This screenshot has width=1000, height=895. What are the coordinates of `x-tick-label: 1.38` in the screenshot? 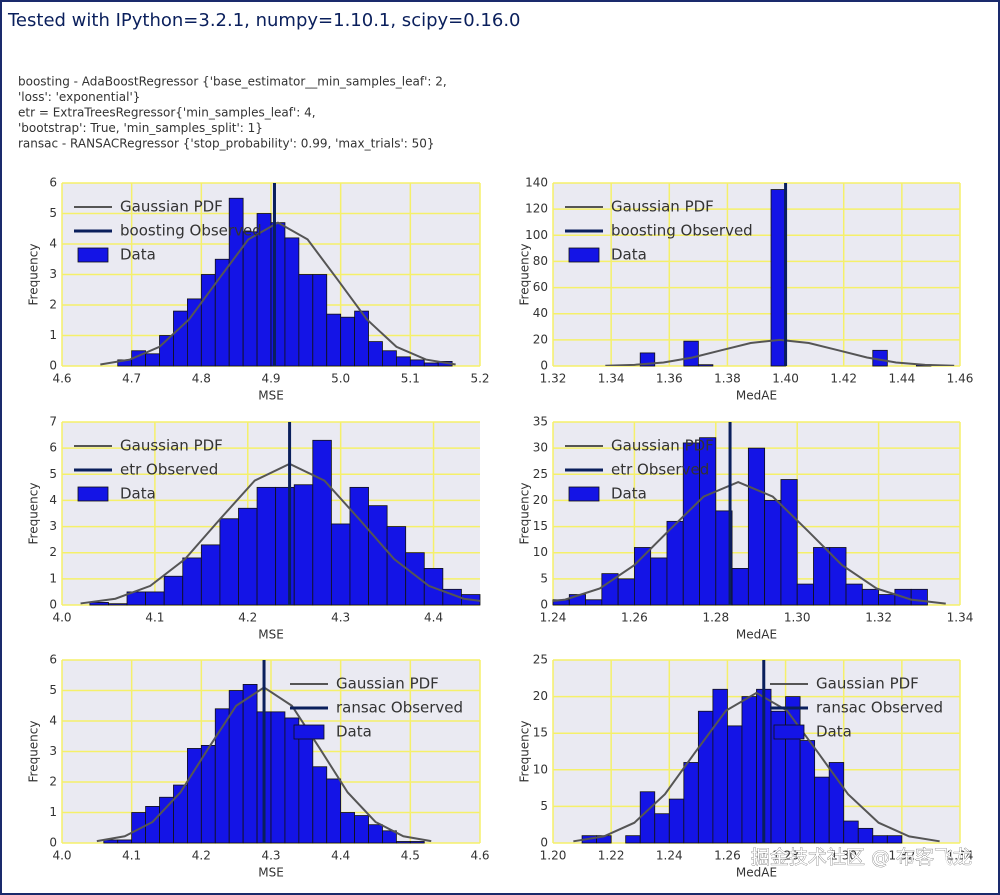 It's located at (727, 379).